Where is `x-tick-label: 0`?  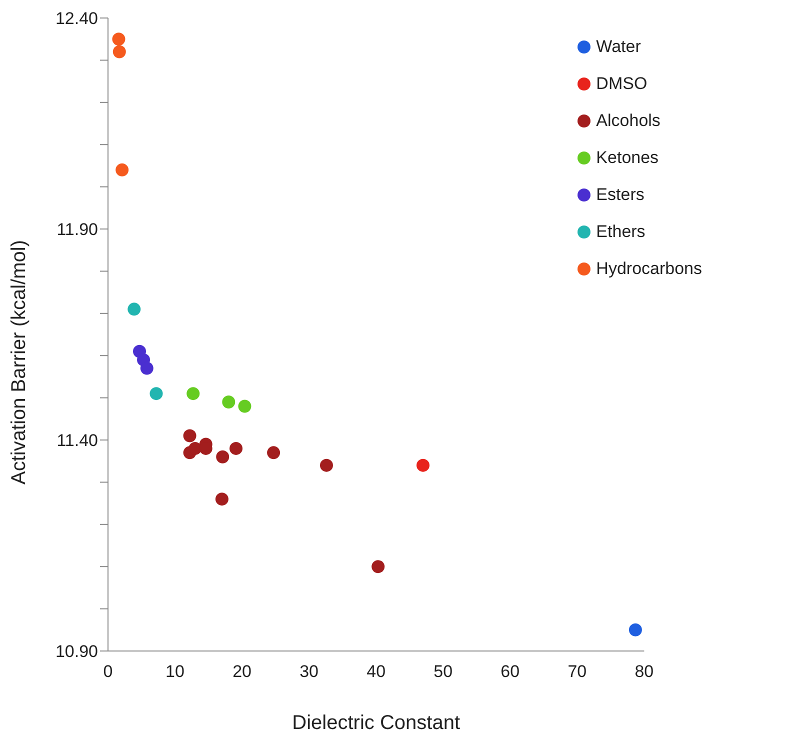
x-tick-label: 0 is located at coordinates (108, 672).